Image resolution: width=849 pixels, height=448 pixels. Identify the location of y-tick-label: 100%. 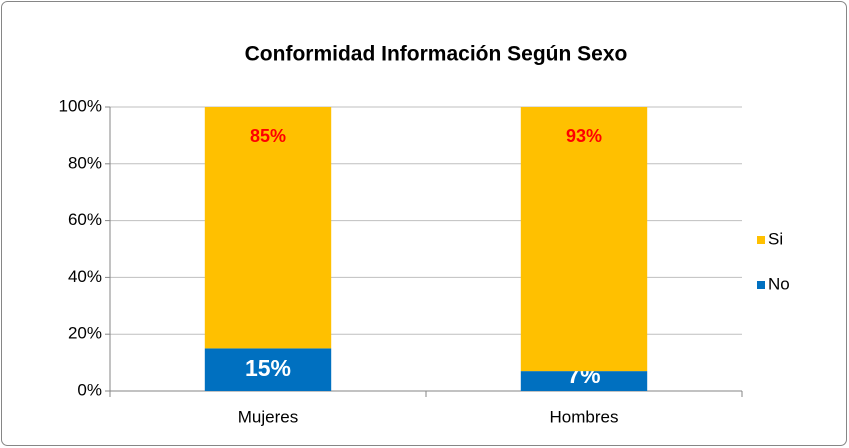
(80, 105).